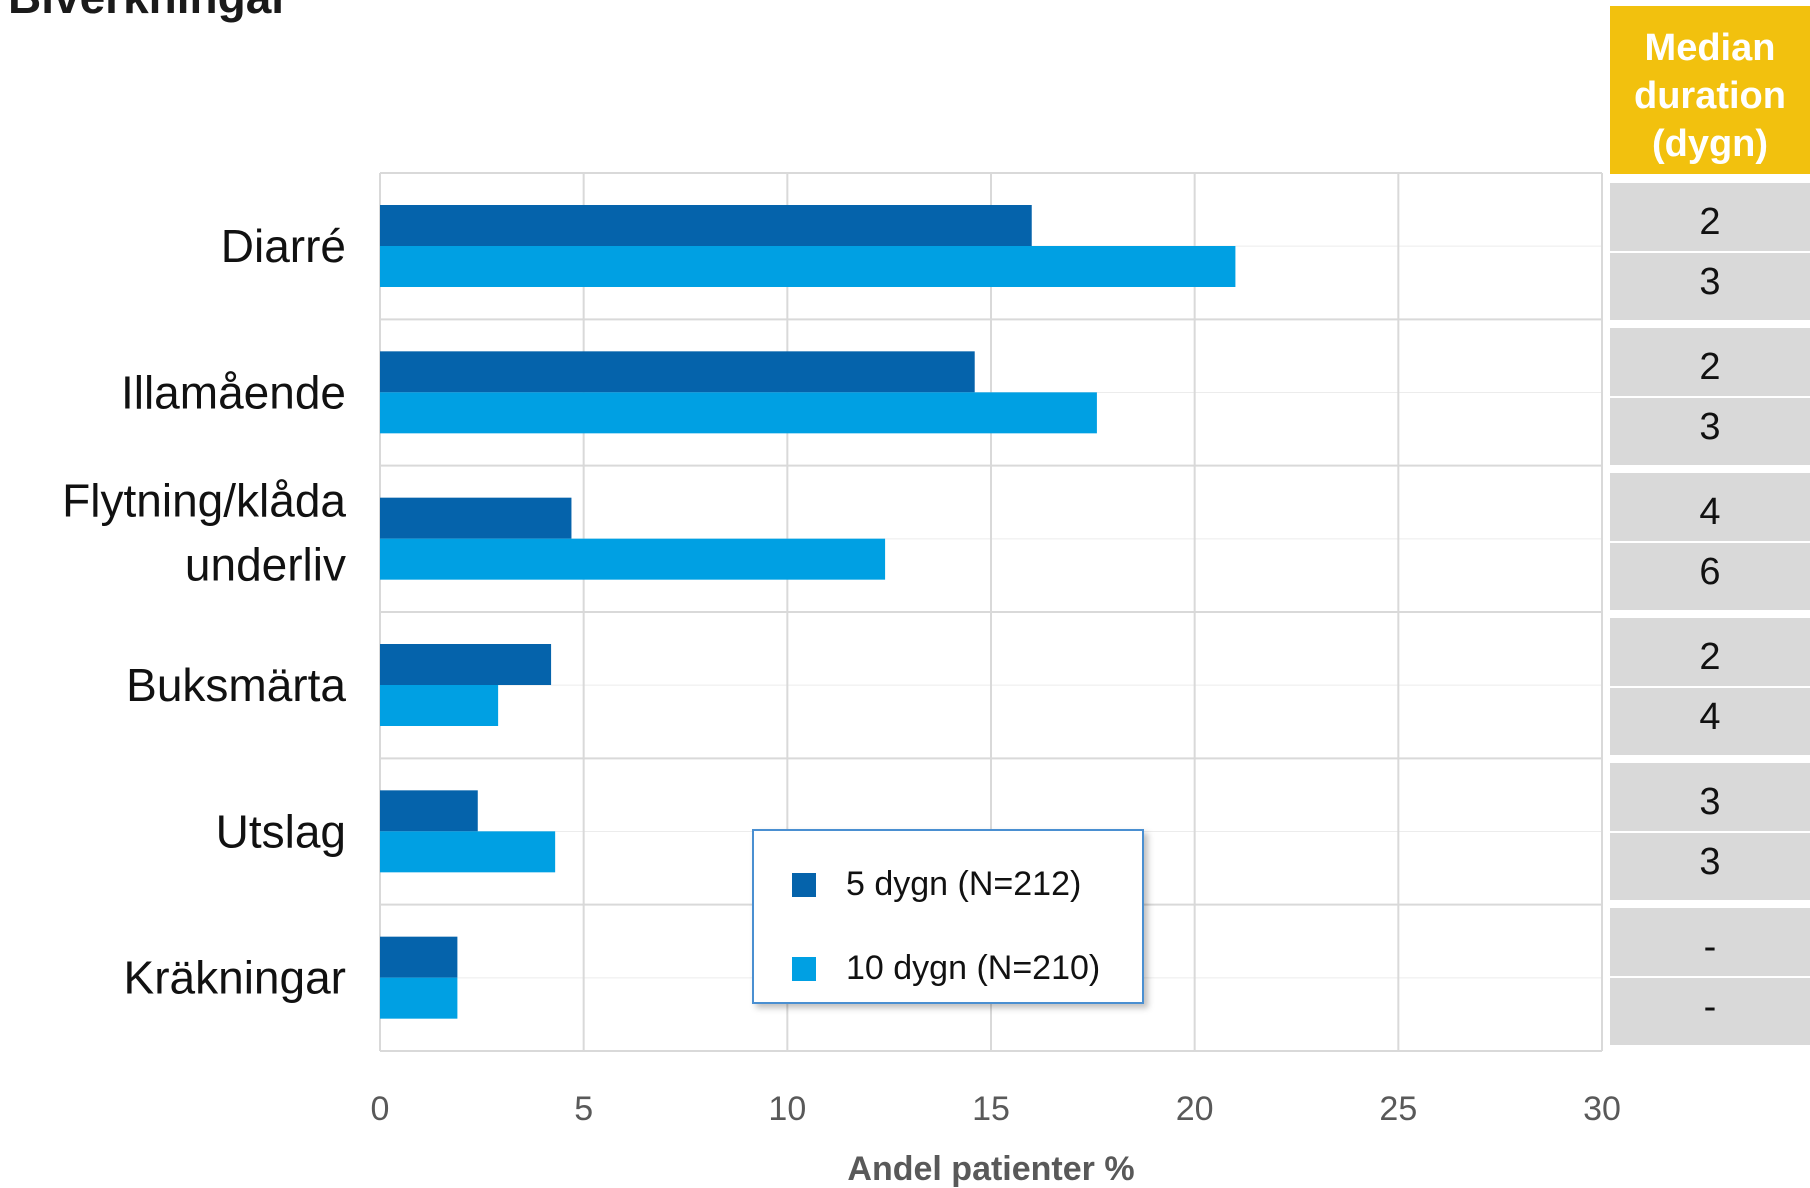 Image resolution: width=1810 pixels, height=1188 pixels. What do you see at coordinates (991, 1109) in the screenshot?
I see `x-tick-label: 15` at bounding box center [991, 1109].